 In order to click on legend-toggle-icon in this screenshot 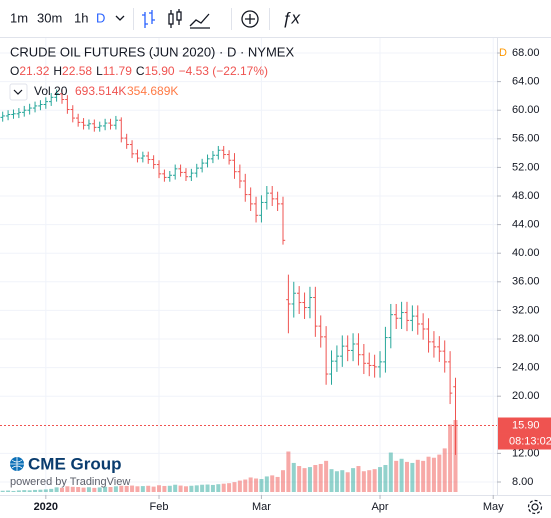, I will do `click(18, 92)`.